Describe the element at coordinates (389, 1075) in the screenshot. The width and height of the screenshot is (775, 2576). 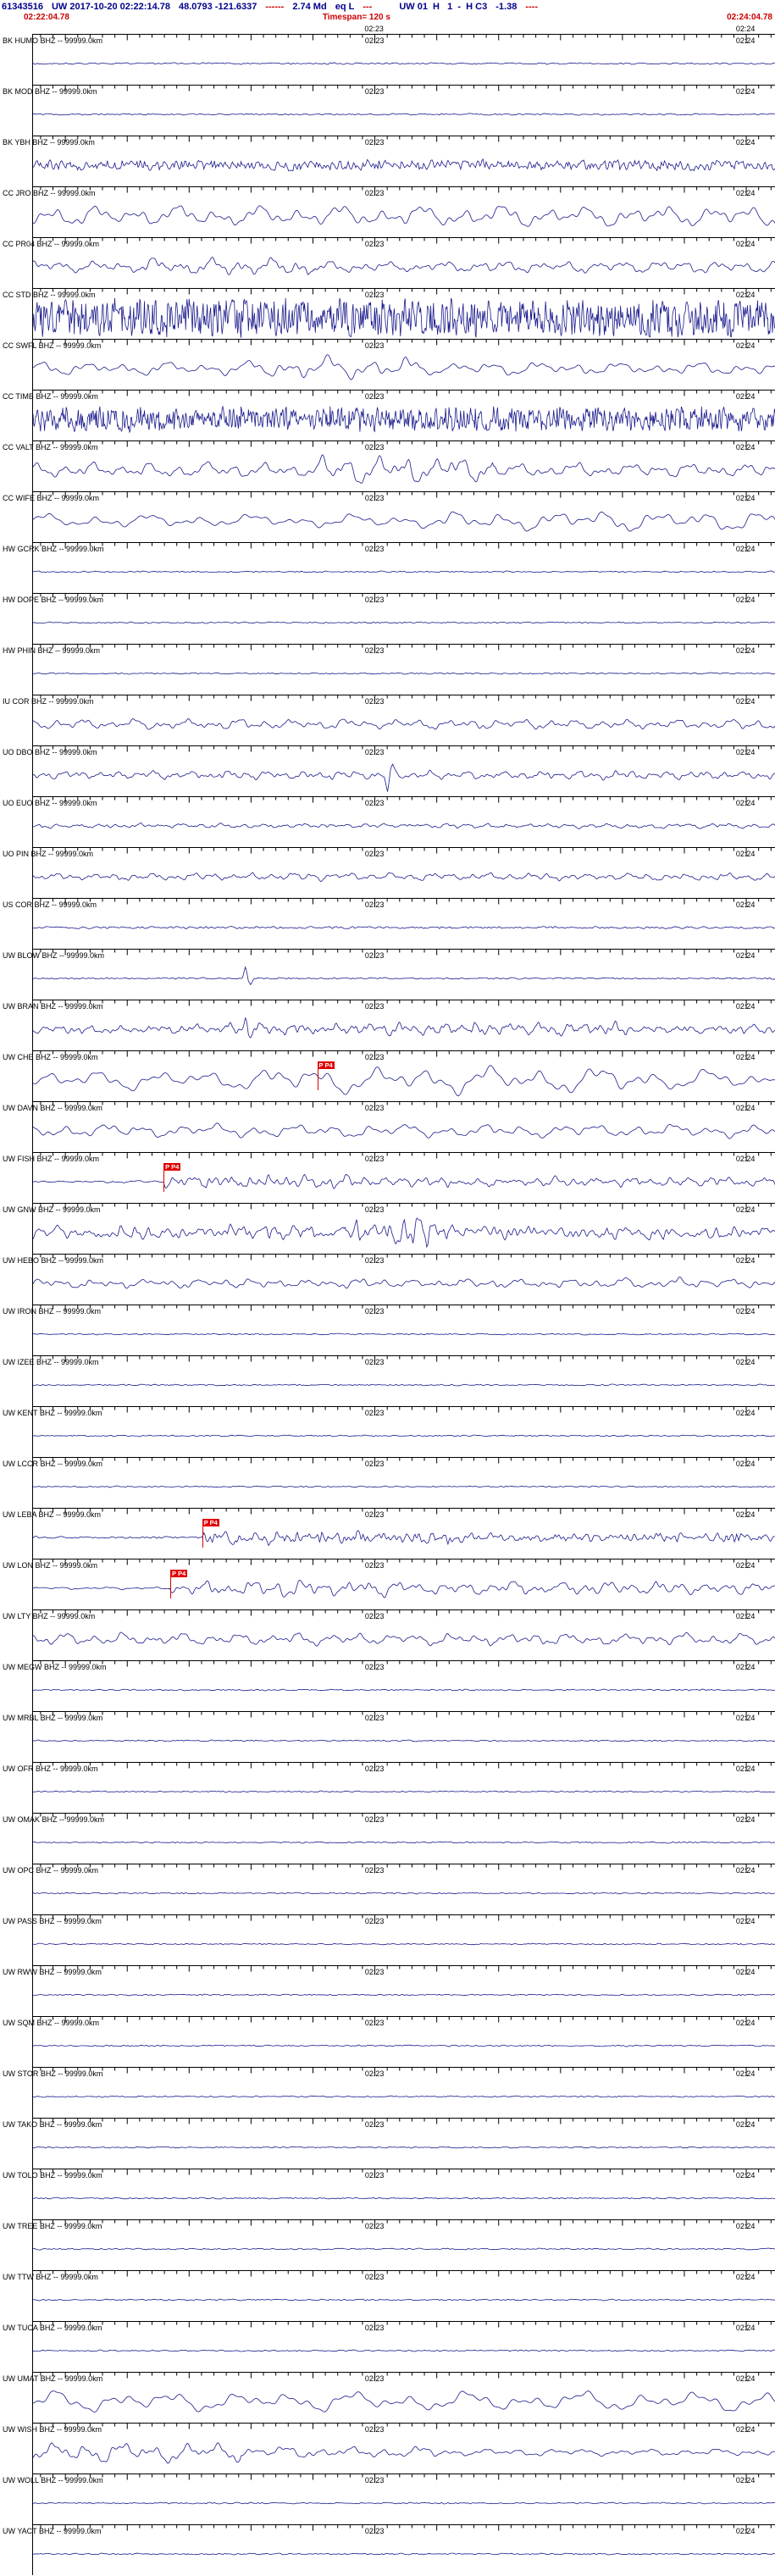
I see `trace-row: UW CHE BHZ -- 99999.0km 02:23 02:24 P P4` at that location.